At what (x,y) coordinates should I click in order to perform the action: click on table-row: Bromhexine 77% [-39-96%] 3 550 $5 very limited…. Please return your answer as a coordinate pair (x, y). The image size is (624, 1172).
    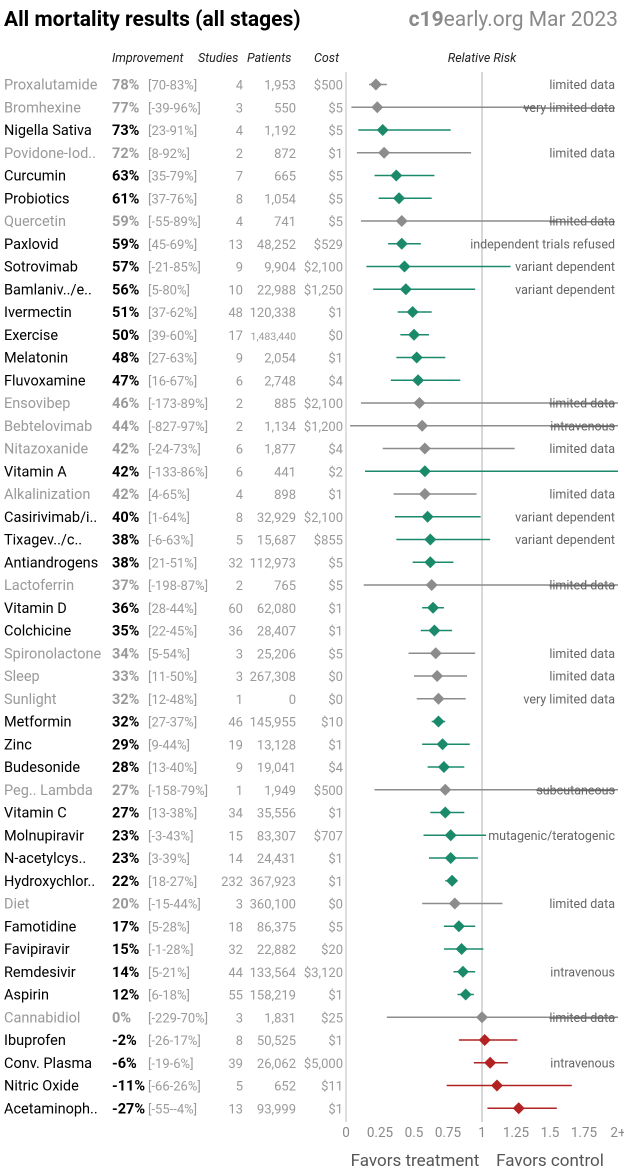
    Looking at the image, I should click on (309, 107).